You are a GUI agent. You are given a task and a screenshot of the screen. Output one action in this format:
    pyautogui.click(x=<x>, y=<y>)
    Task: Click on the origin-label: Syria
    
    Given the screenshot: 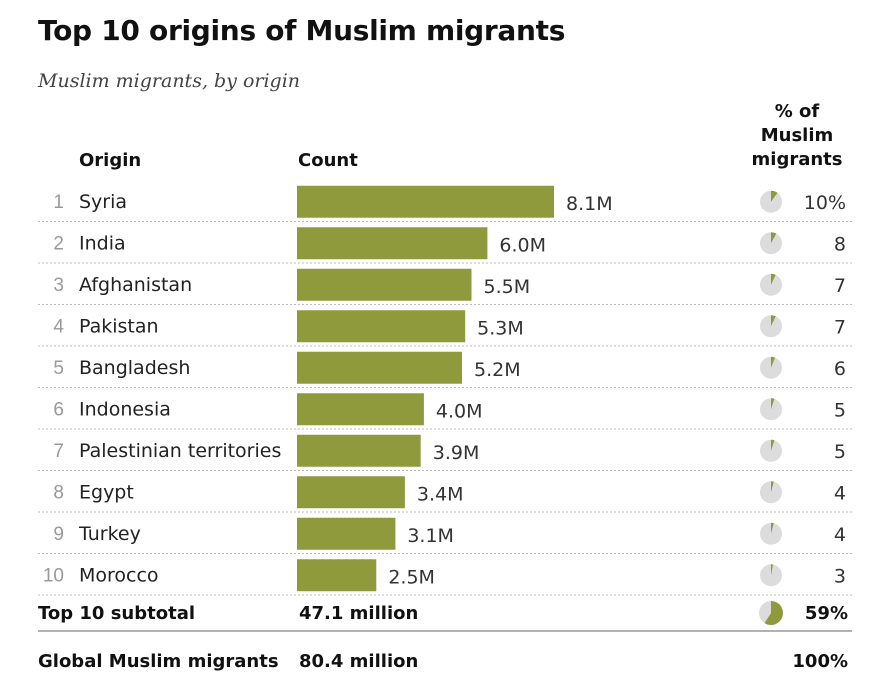 What is the action you would take?
    pyautogui.click(x=103, y=202)
    